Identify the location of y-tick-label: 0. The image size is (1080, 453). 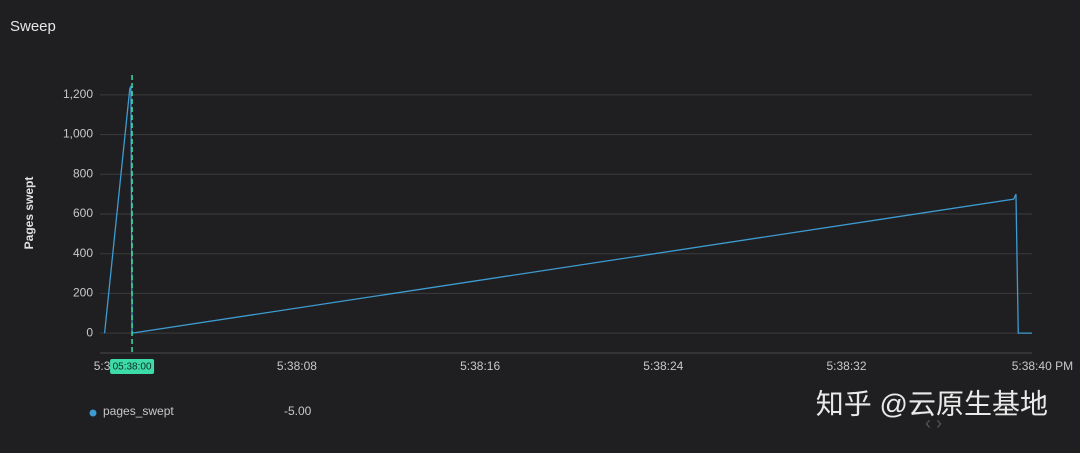
(89, 332).